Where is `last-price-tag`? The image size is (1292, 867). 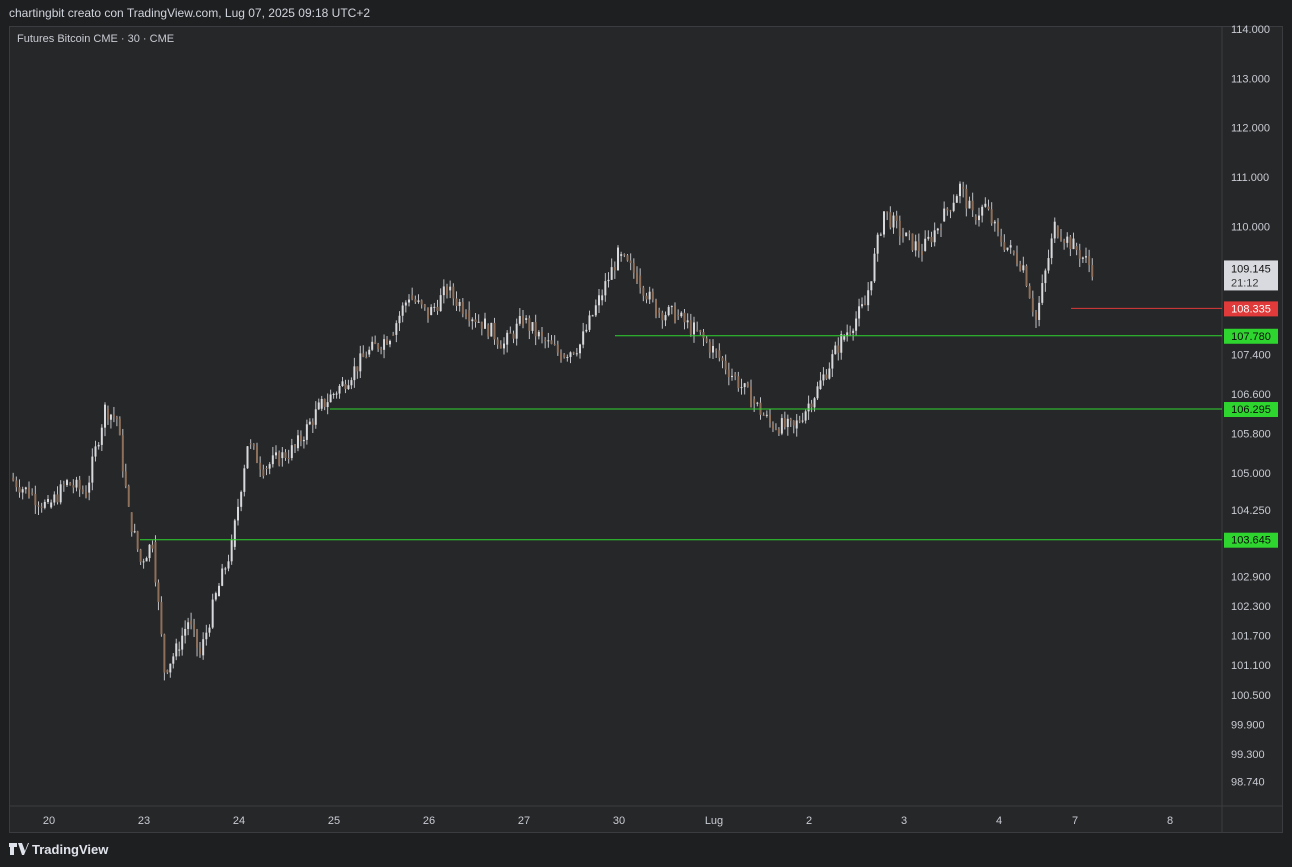 last-price-tag is located at coordinates (1251, 275).